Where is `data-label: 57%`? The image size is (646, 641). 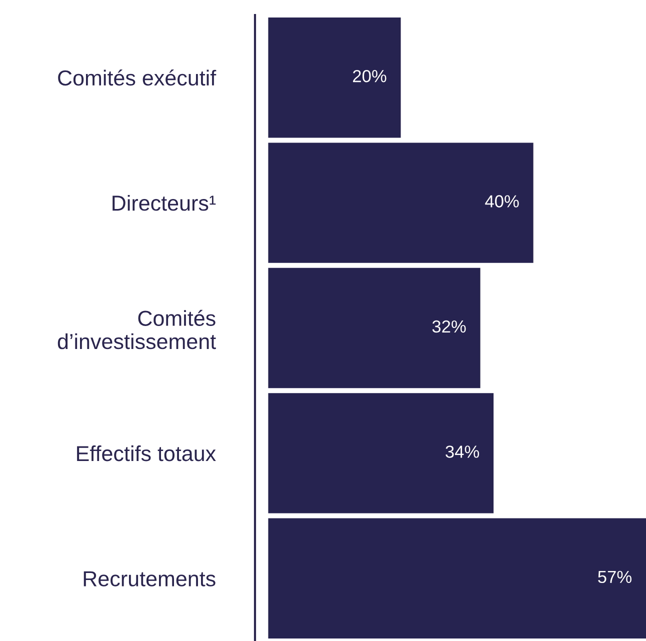 data-label: 57% is located at coordinates (615, 577).